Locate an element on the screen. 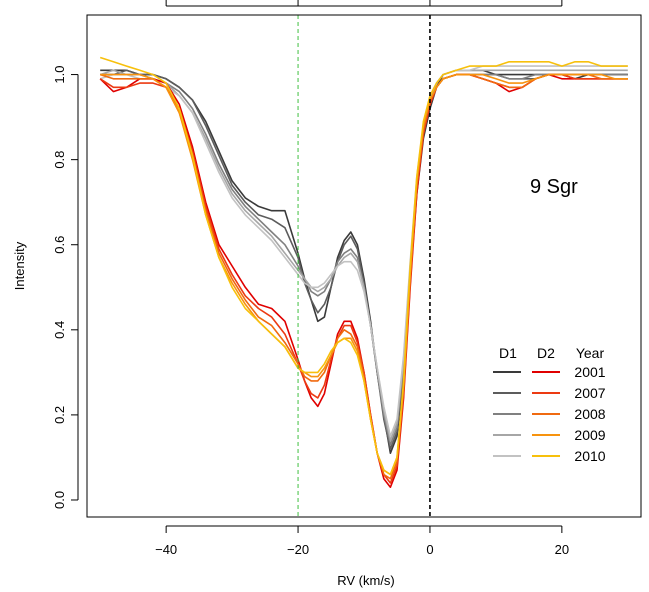  legend-header-d2: D2 is located at coordinates (546, 353).